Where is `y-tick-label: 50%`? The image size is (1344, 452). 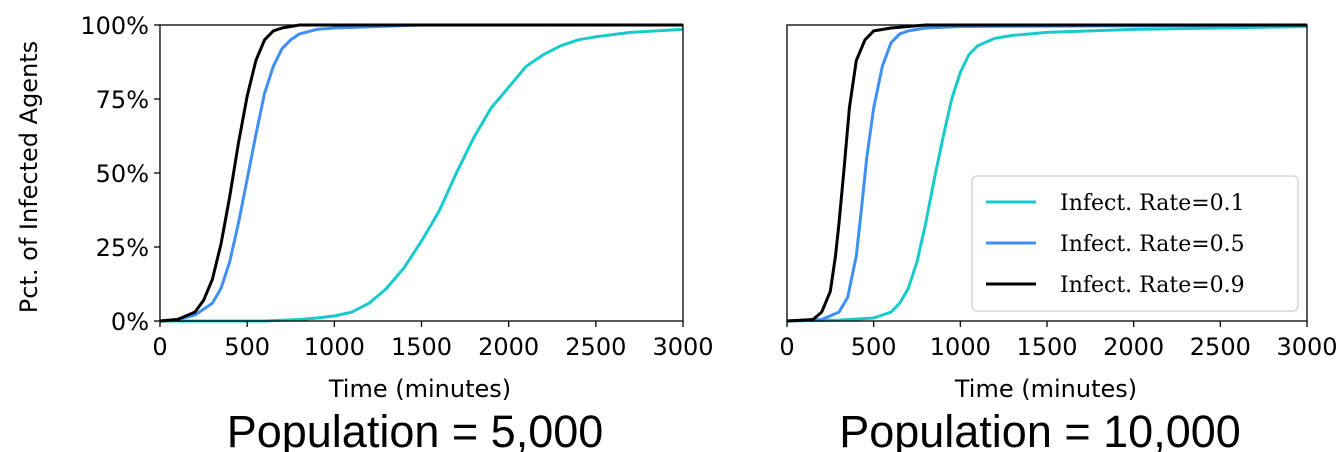
y-tick-label: 50% is located at coordinates (122, 174).